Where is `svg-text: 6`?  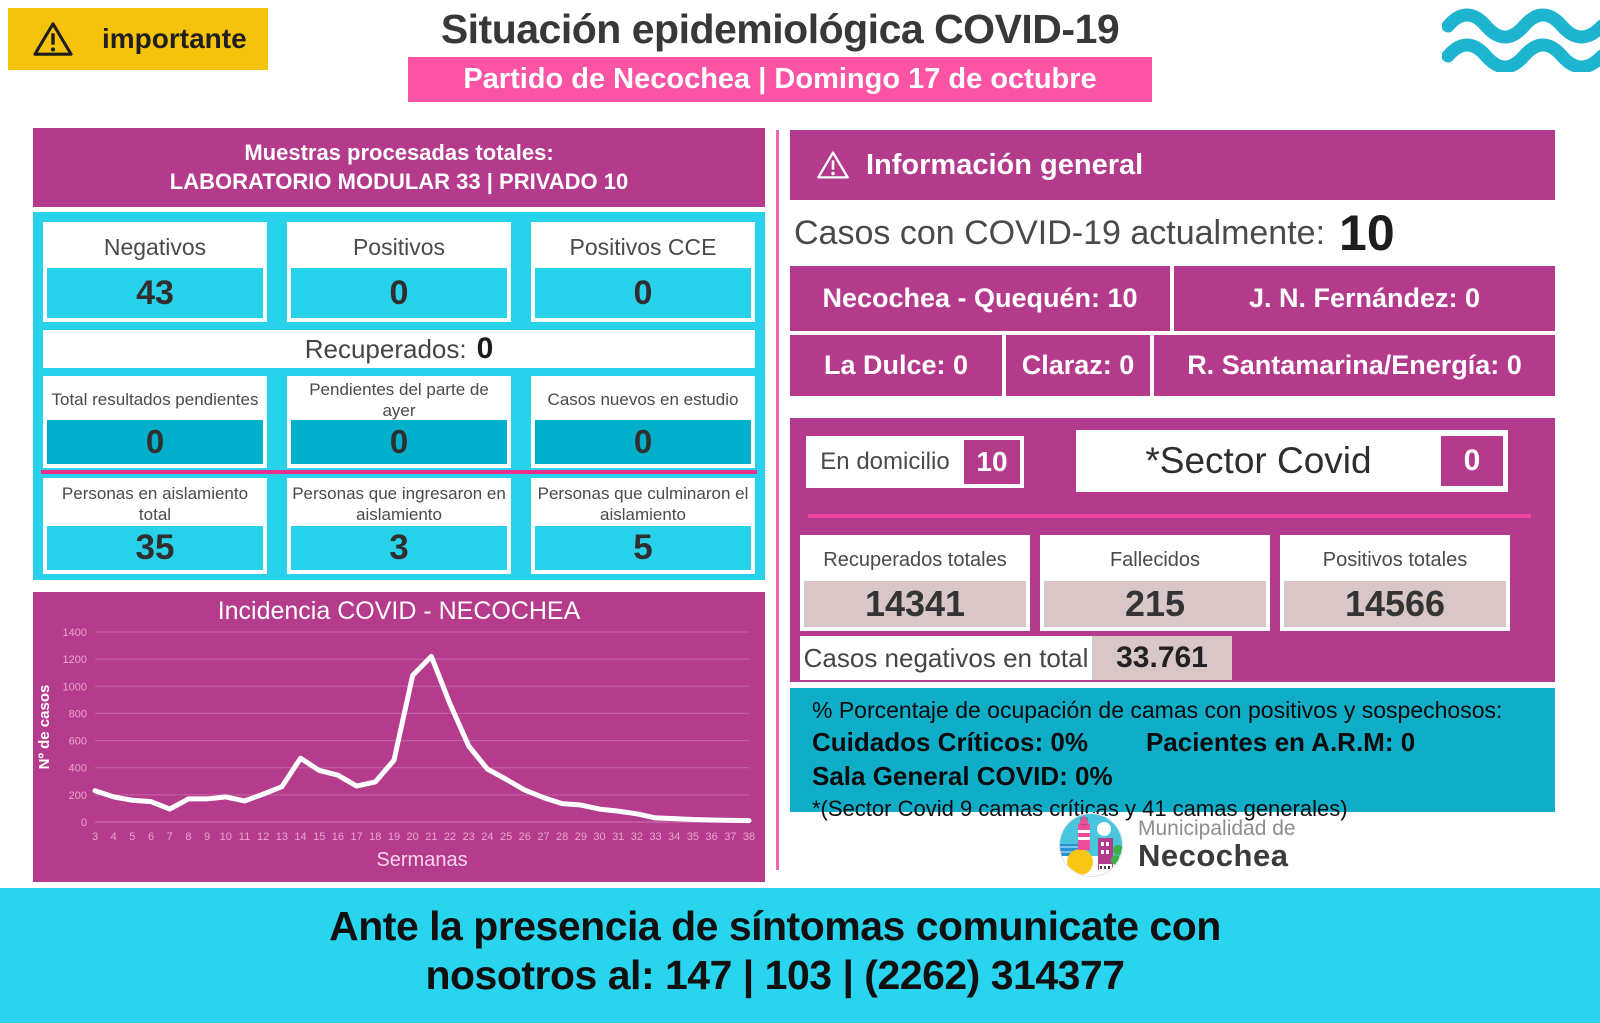
svg-text: 6 is located at coordinates (151, 837).